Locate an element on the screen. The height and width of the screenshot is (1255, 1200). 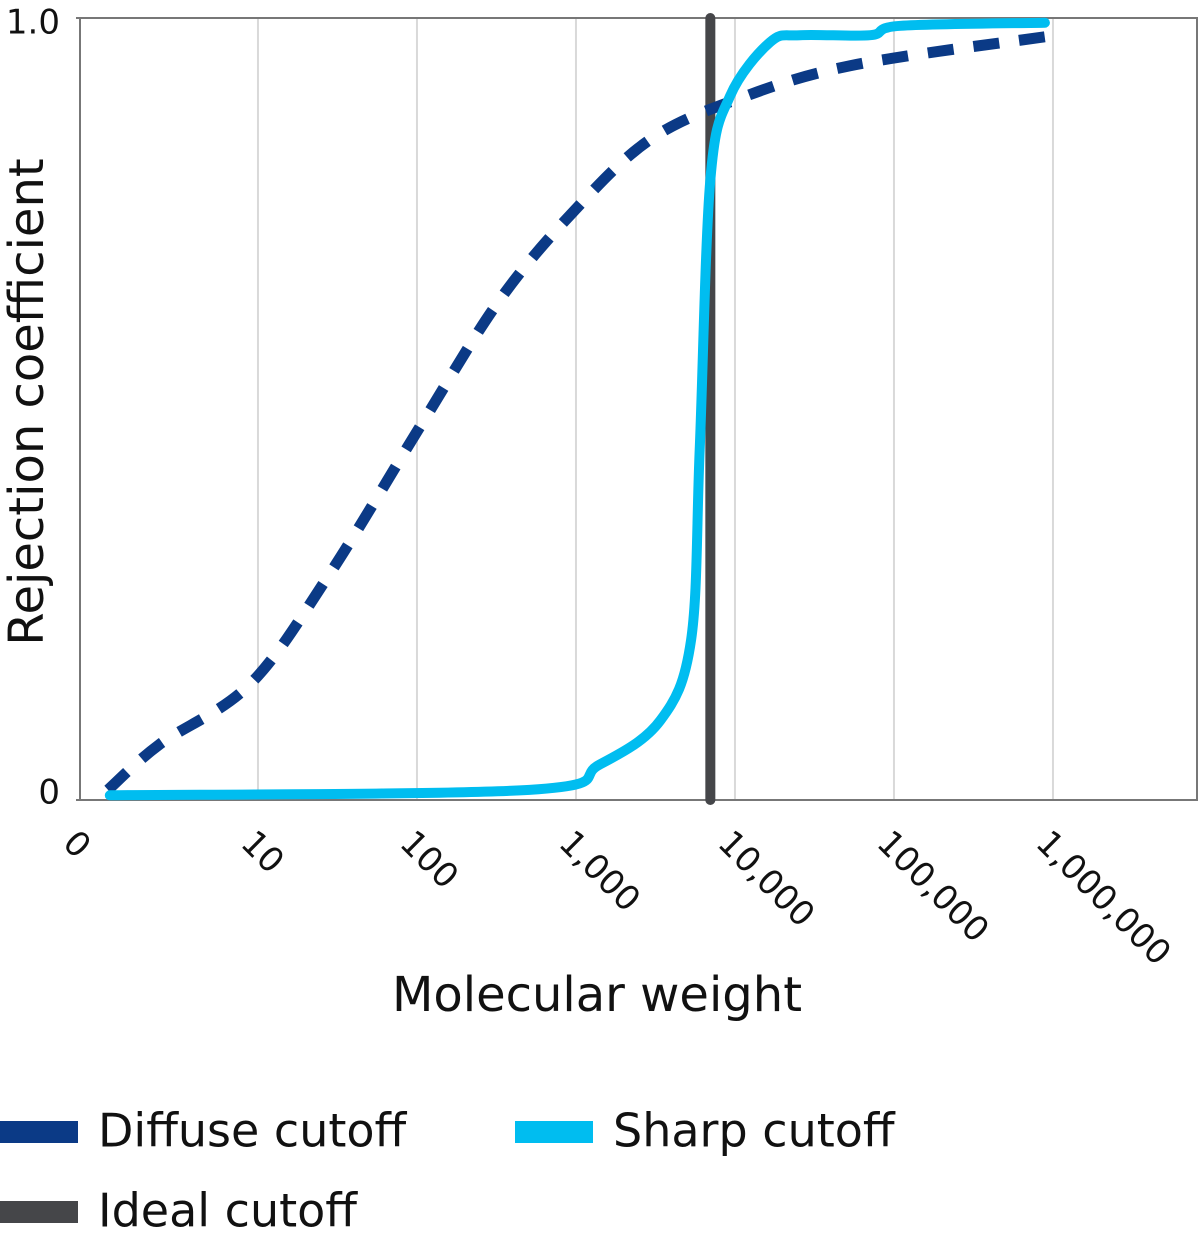
legend-label: Ideal cutoff is located at coordinates (228, 1211).